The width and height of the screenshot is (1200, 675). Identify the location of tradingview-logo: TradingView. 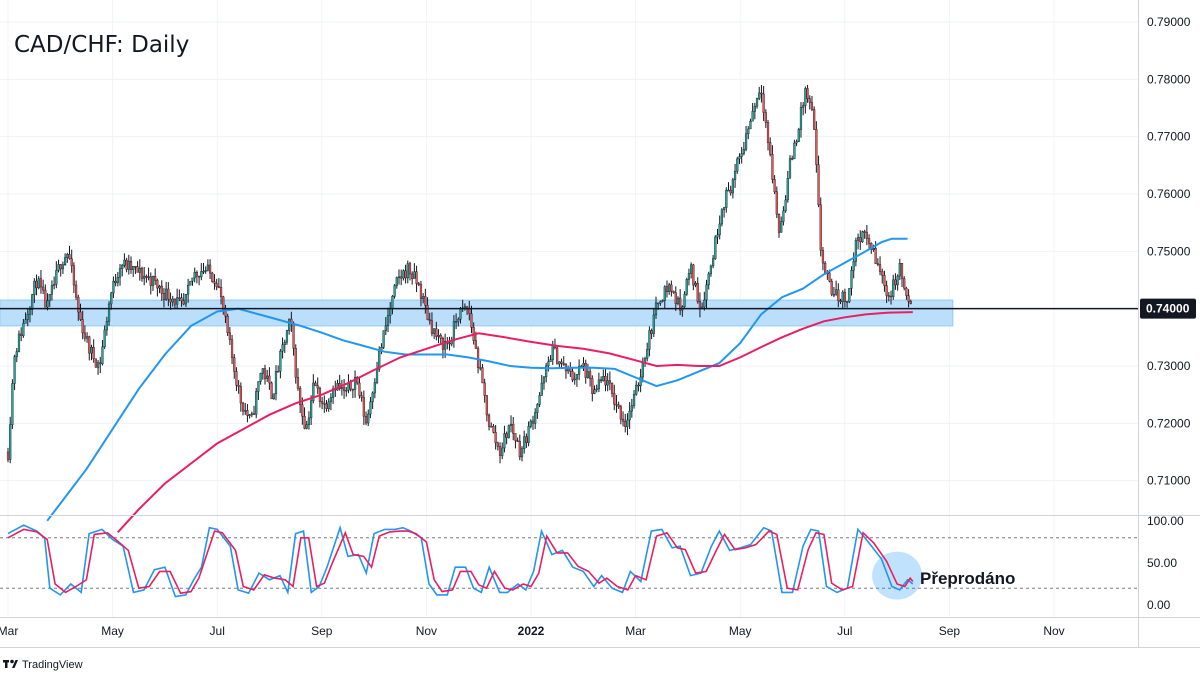
(43, 665).